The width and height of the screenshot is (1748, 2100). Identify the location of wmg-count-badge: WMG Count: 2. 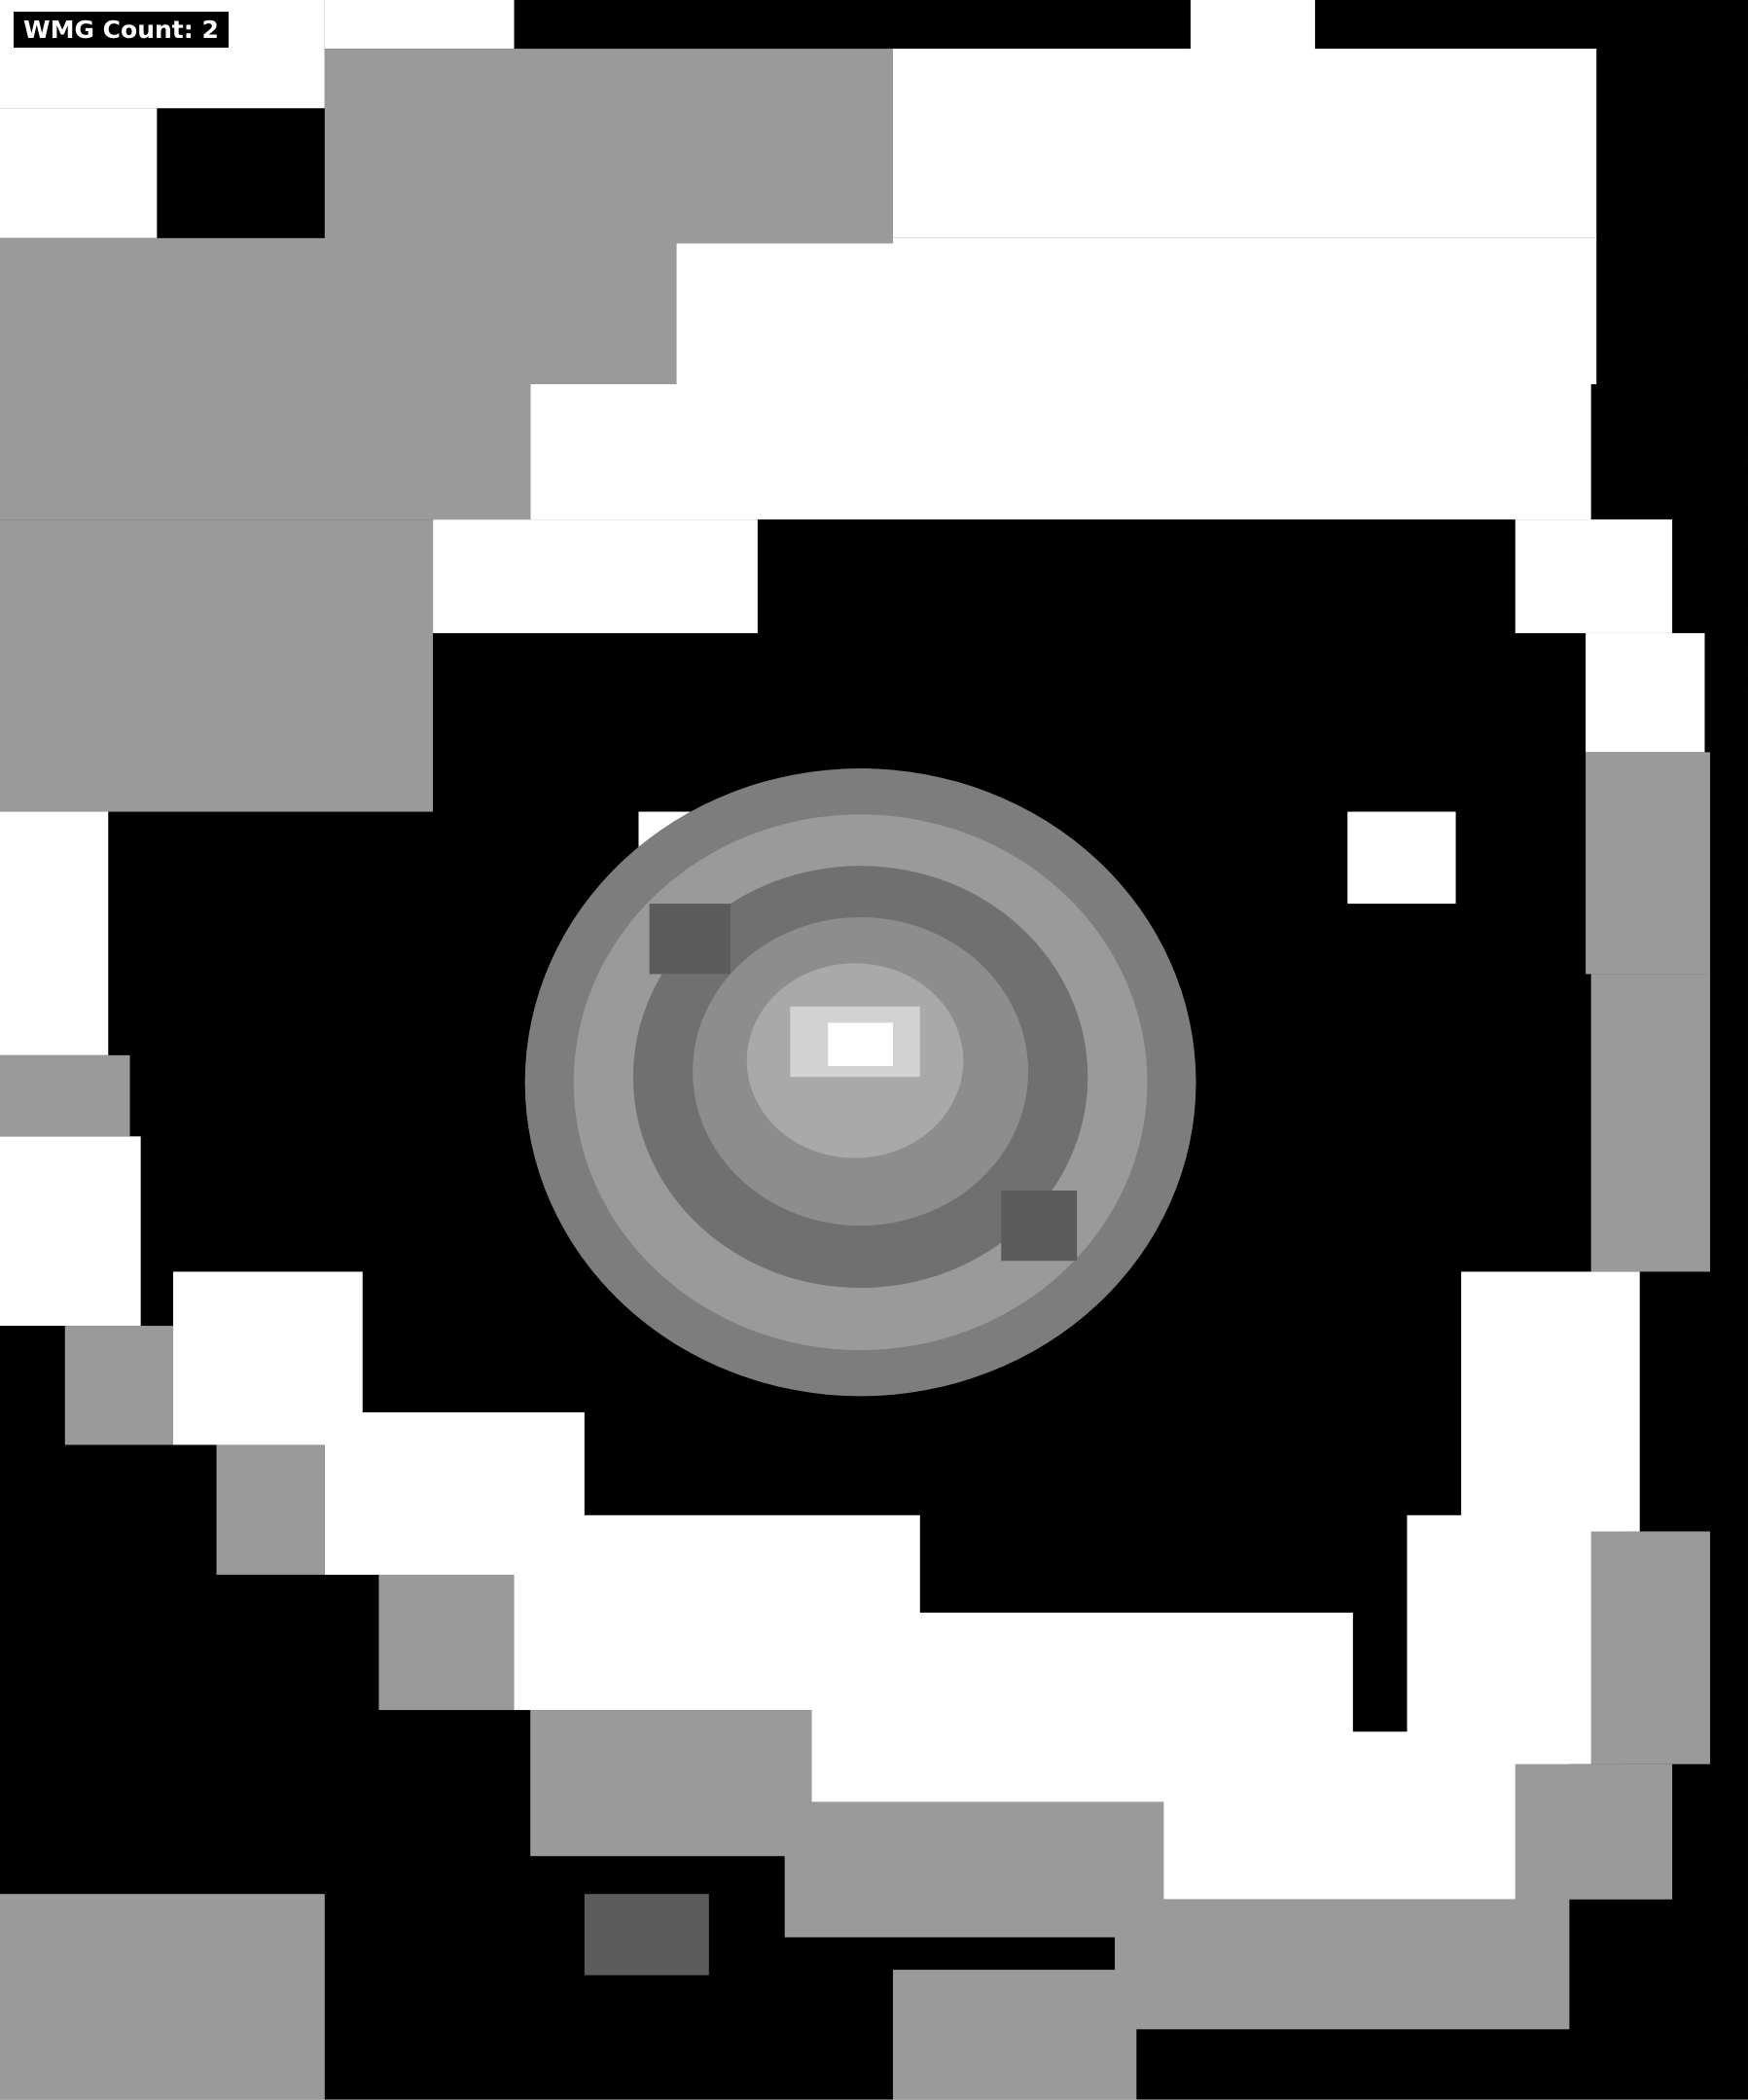
(121, 30).